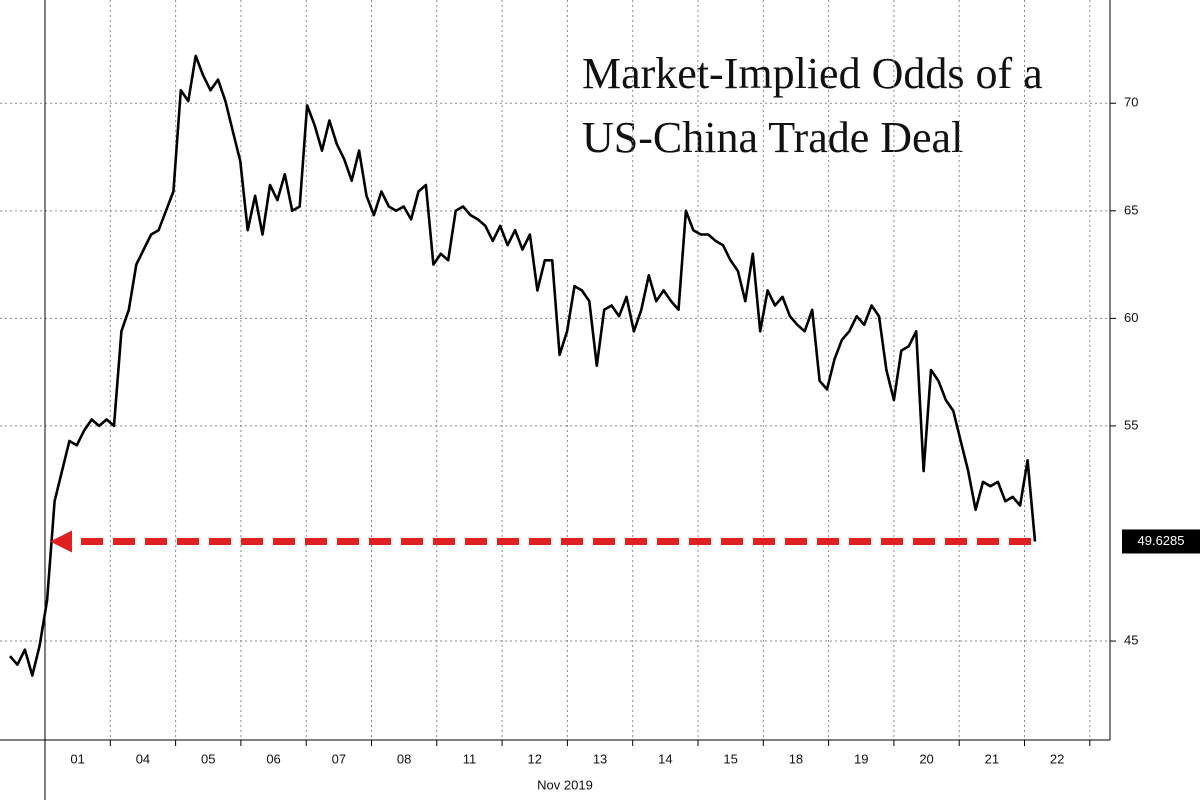 This screenshot has height=805, width=1200. I want to click on y-tick-label: 45, so click(1131, 639).